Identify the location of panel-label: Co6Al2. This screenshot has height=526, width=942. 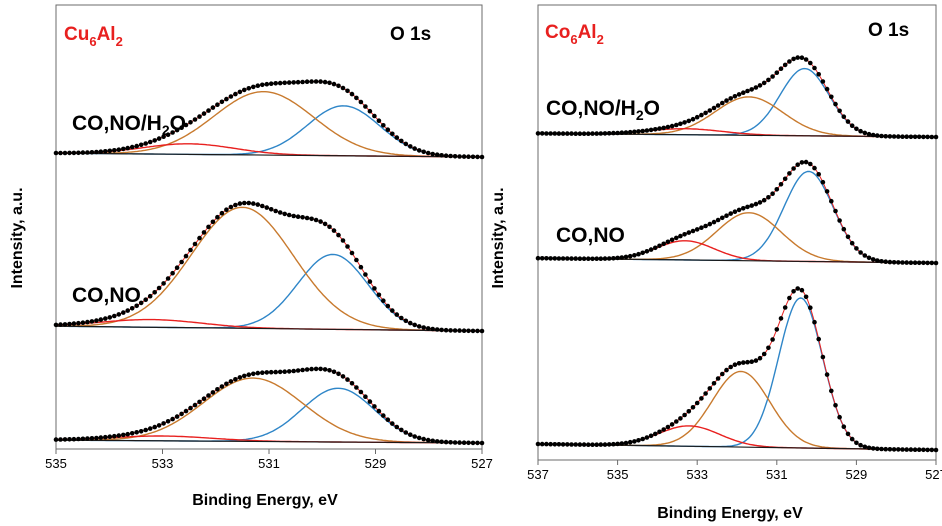
(574, 34).